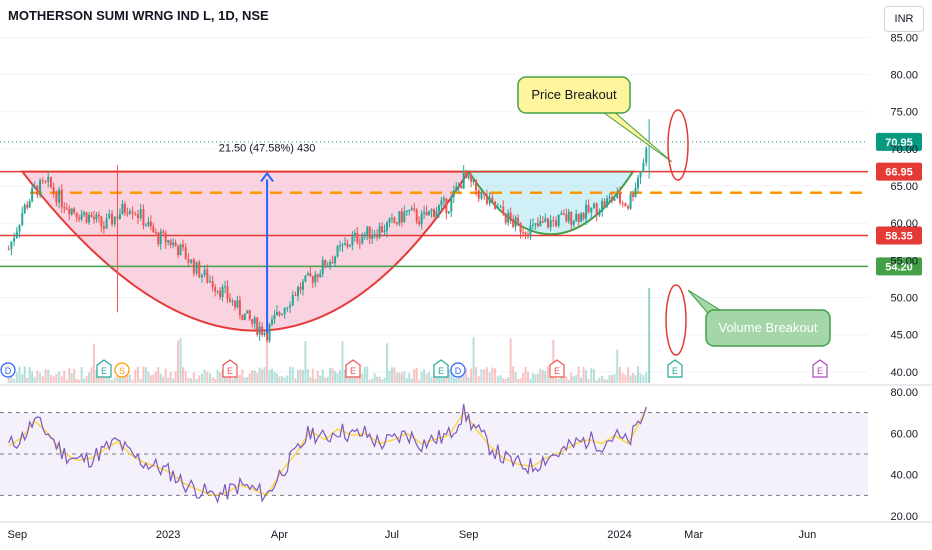  What do you see at coordinates (230, 368) in the screenshot?
I see `earnings-marker` at bounding box center [230, 368].